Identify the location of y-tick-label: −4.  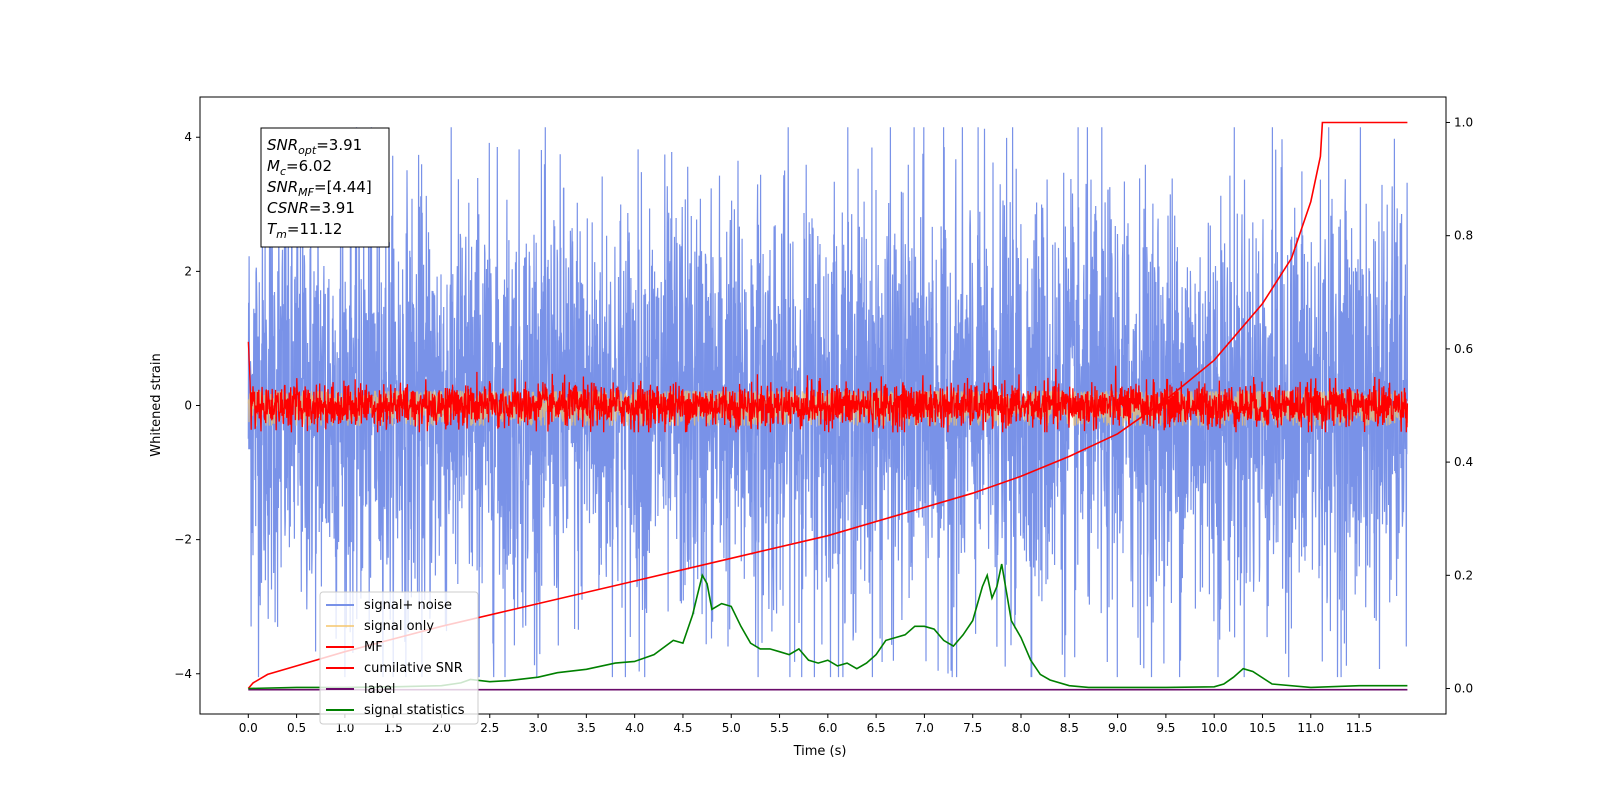
(183, 674).